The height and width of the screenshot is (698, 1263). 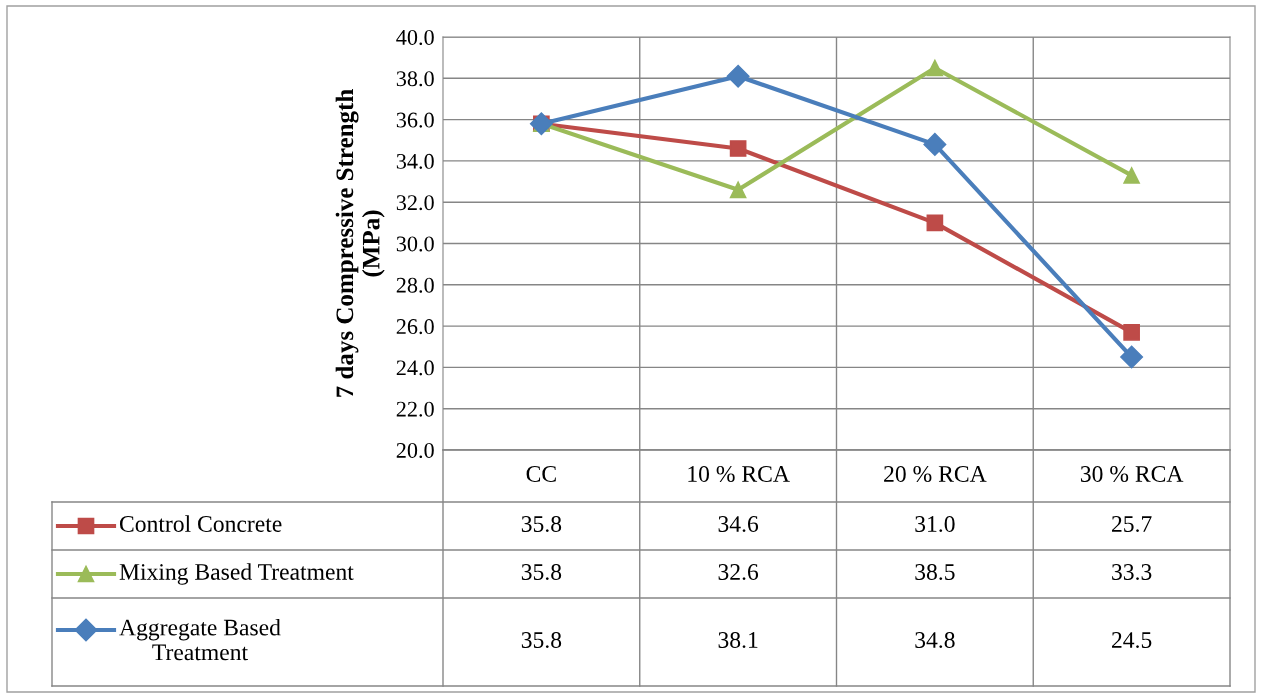 I want to click on data-label: 38.5, so click(x=935, y=572).